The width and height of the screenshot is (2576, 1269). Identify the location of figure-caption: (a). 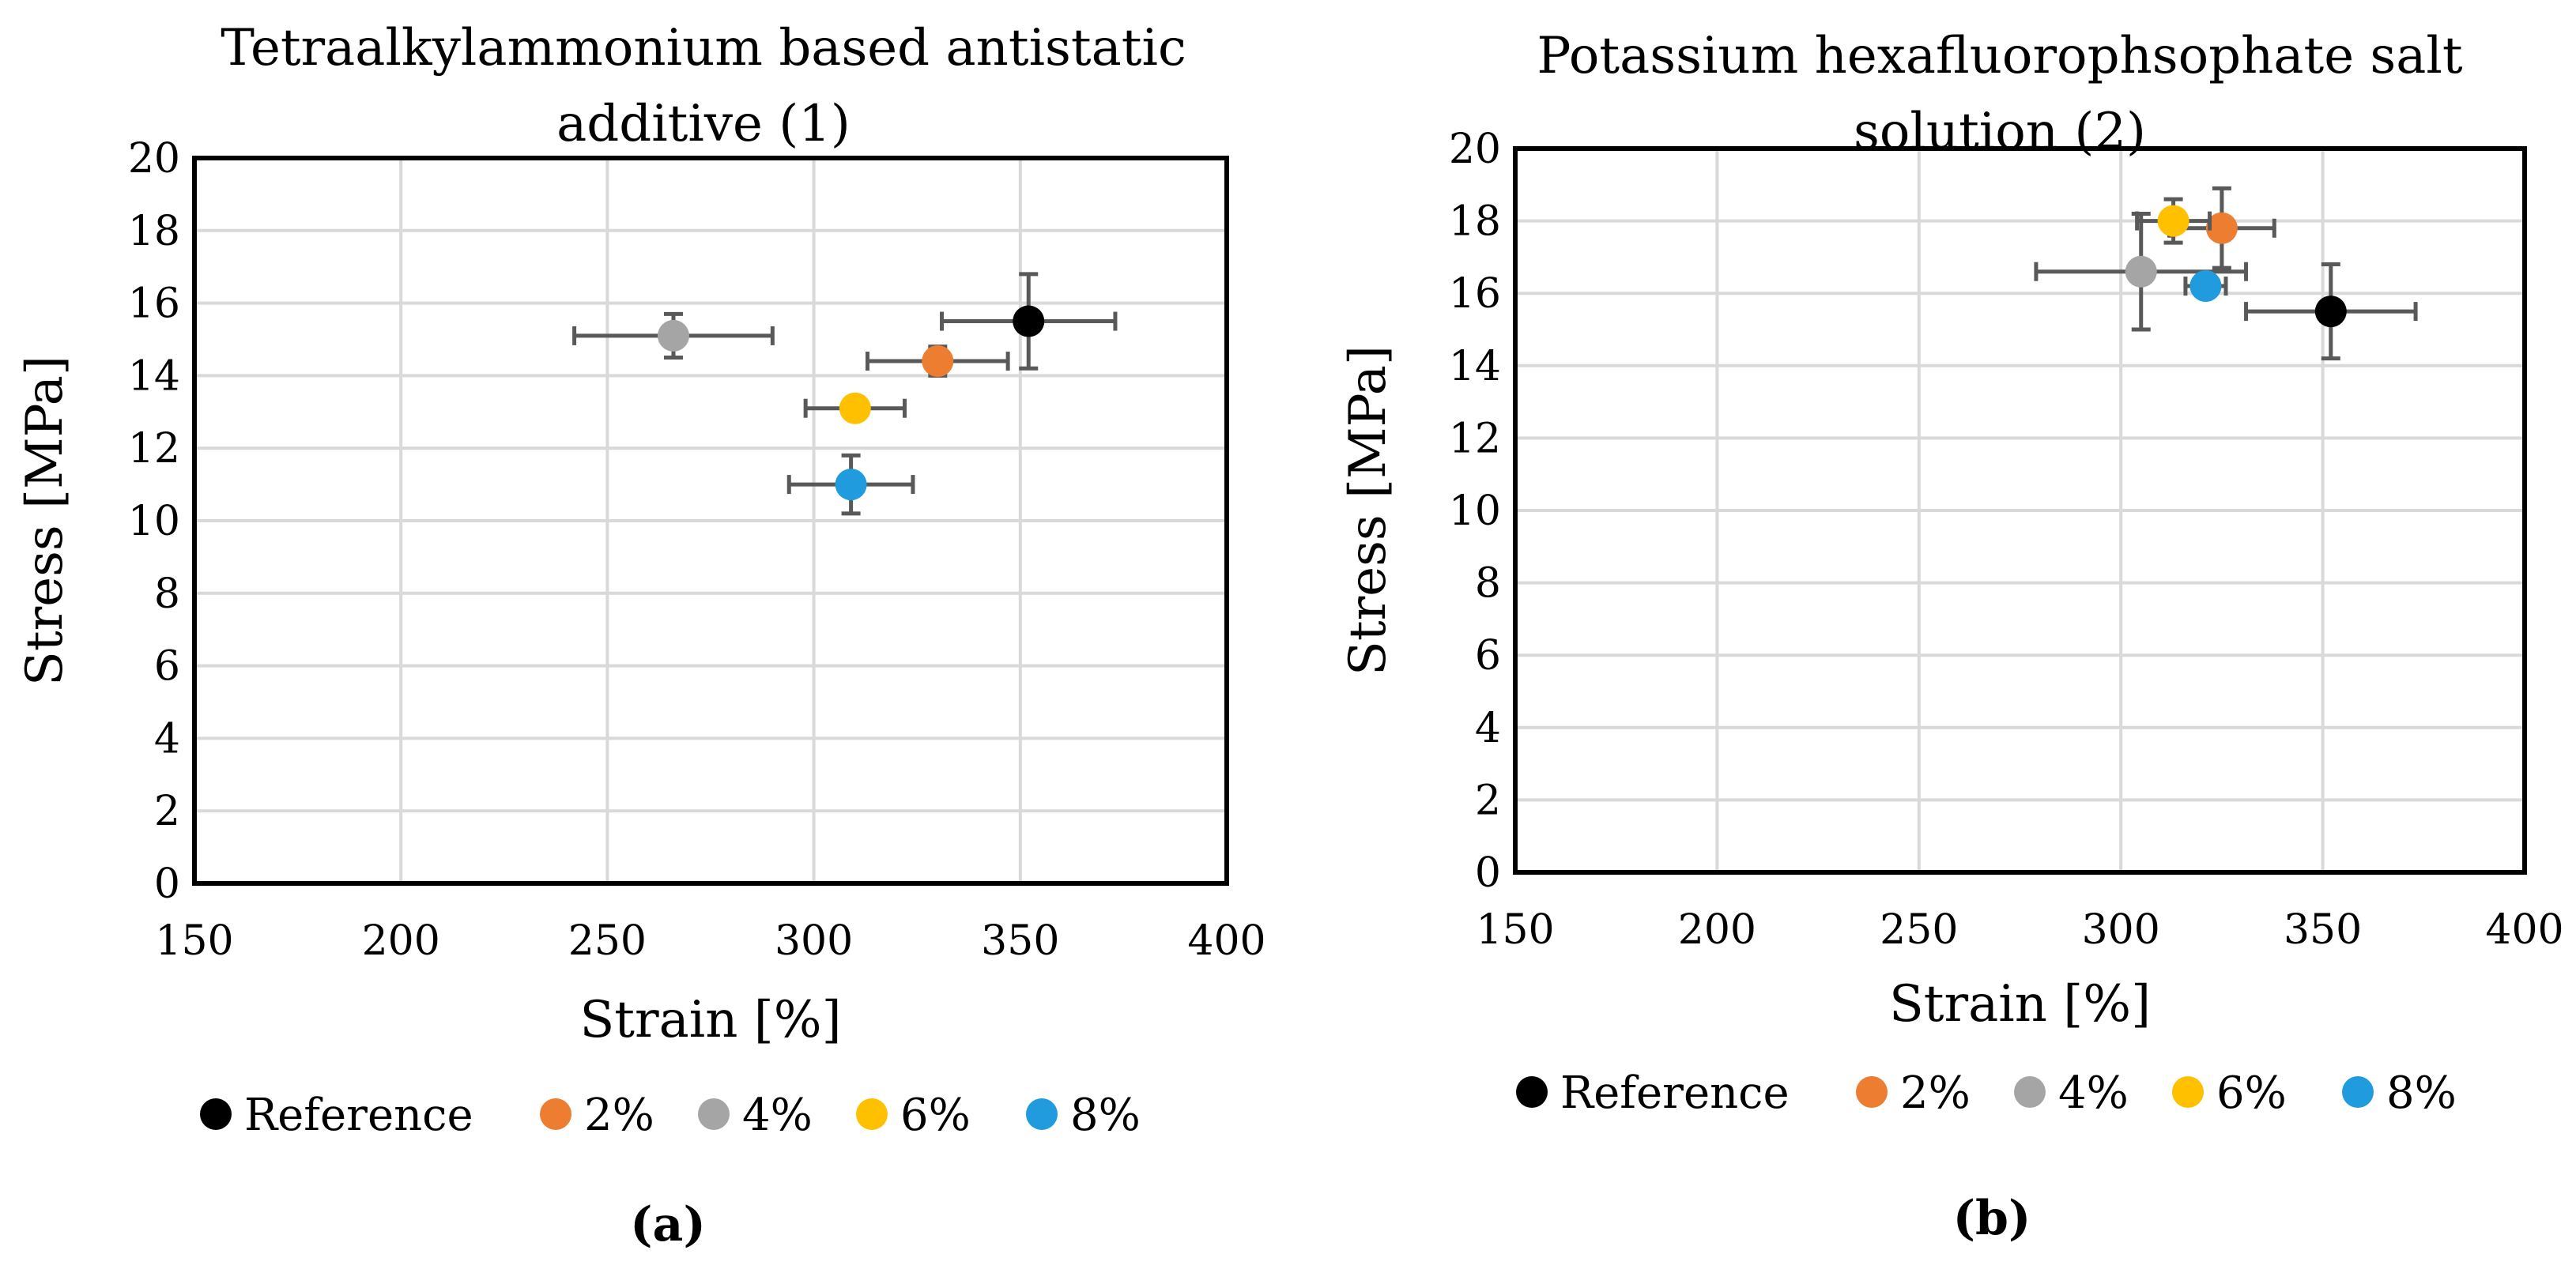
(668, 1224).